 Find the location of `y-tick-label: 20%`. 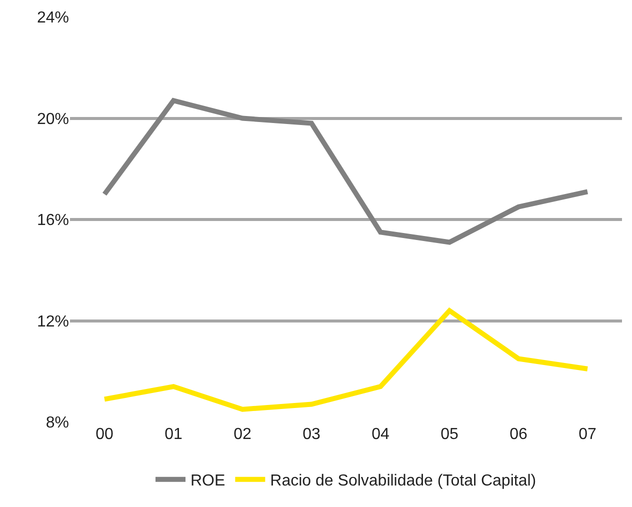

y-tick-label: 20% is located at coordinates (52, 119).